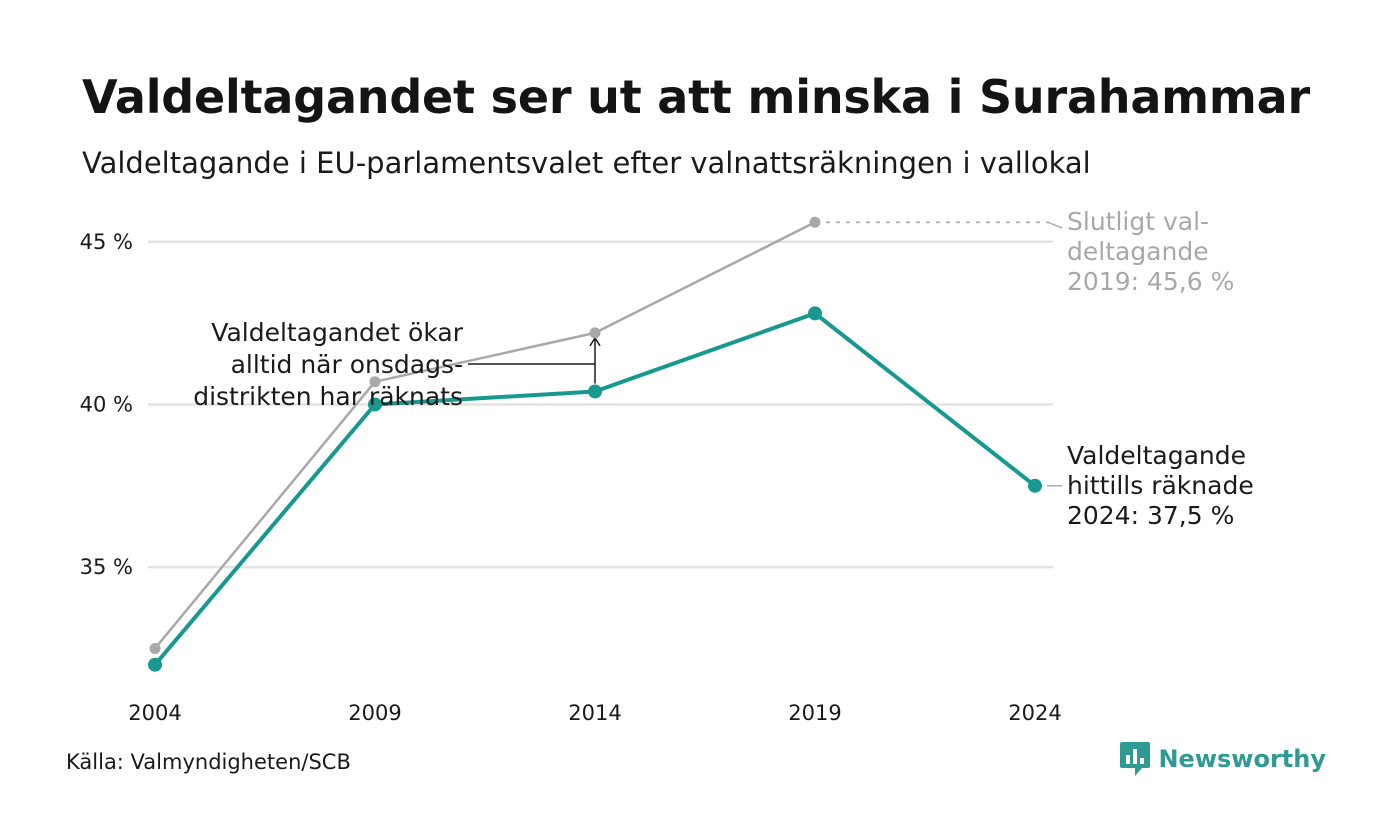 This screenshot has width=1400, height=840. What do you see at coordinates (1034, 713) in the screenshot?
I see `x-tick-label: 2024` at bounding box center [1034, 713].